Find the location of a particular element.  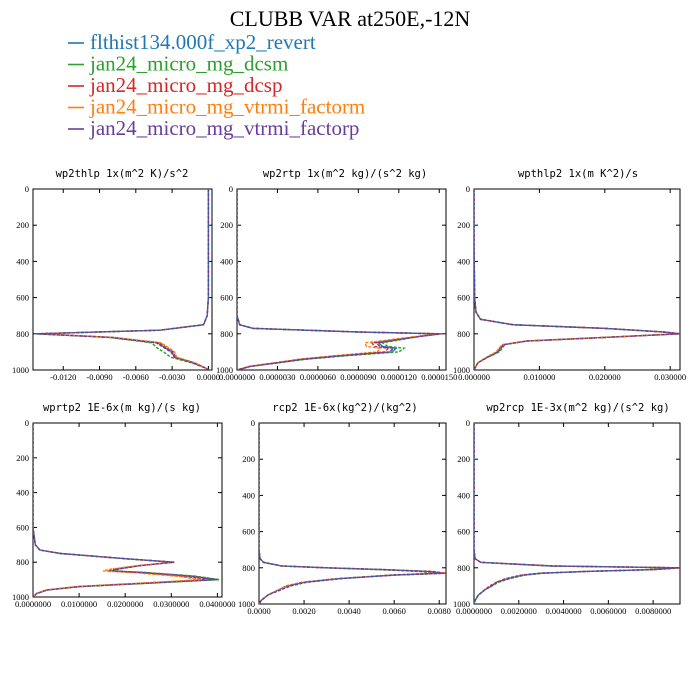

x-tick-label: 0.0040 is located at coordinates (348, 611).